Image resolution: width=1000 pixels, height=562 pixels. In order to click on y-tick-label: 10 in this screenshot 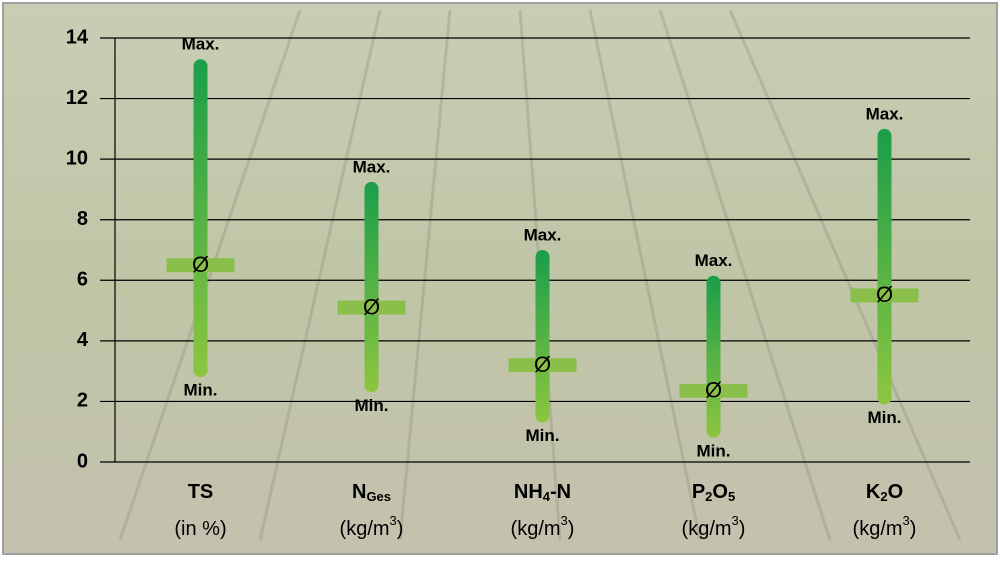, I will do `click(77, 158)`.